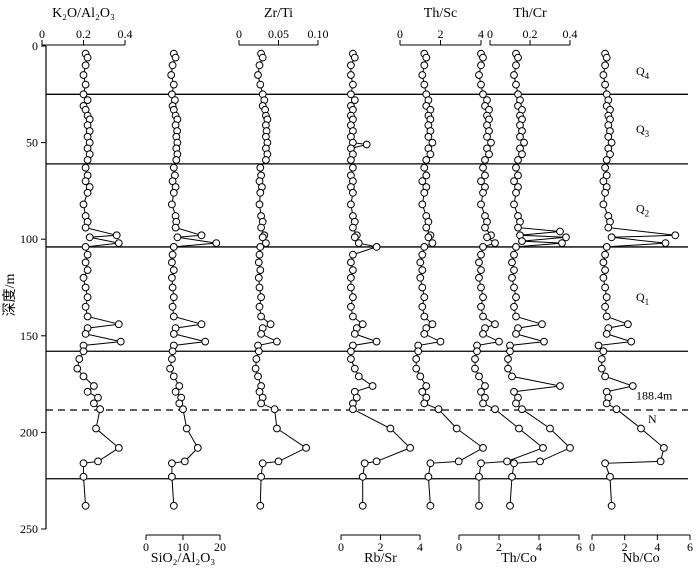 Image resolution: width=700 pixels, height=568 pixels. Describe the element at coordinates (278, 13) in the screenshot. I see `panel-title: Zr/Ti` at that location.